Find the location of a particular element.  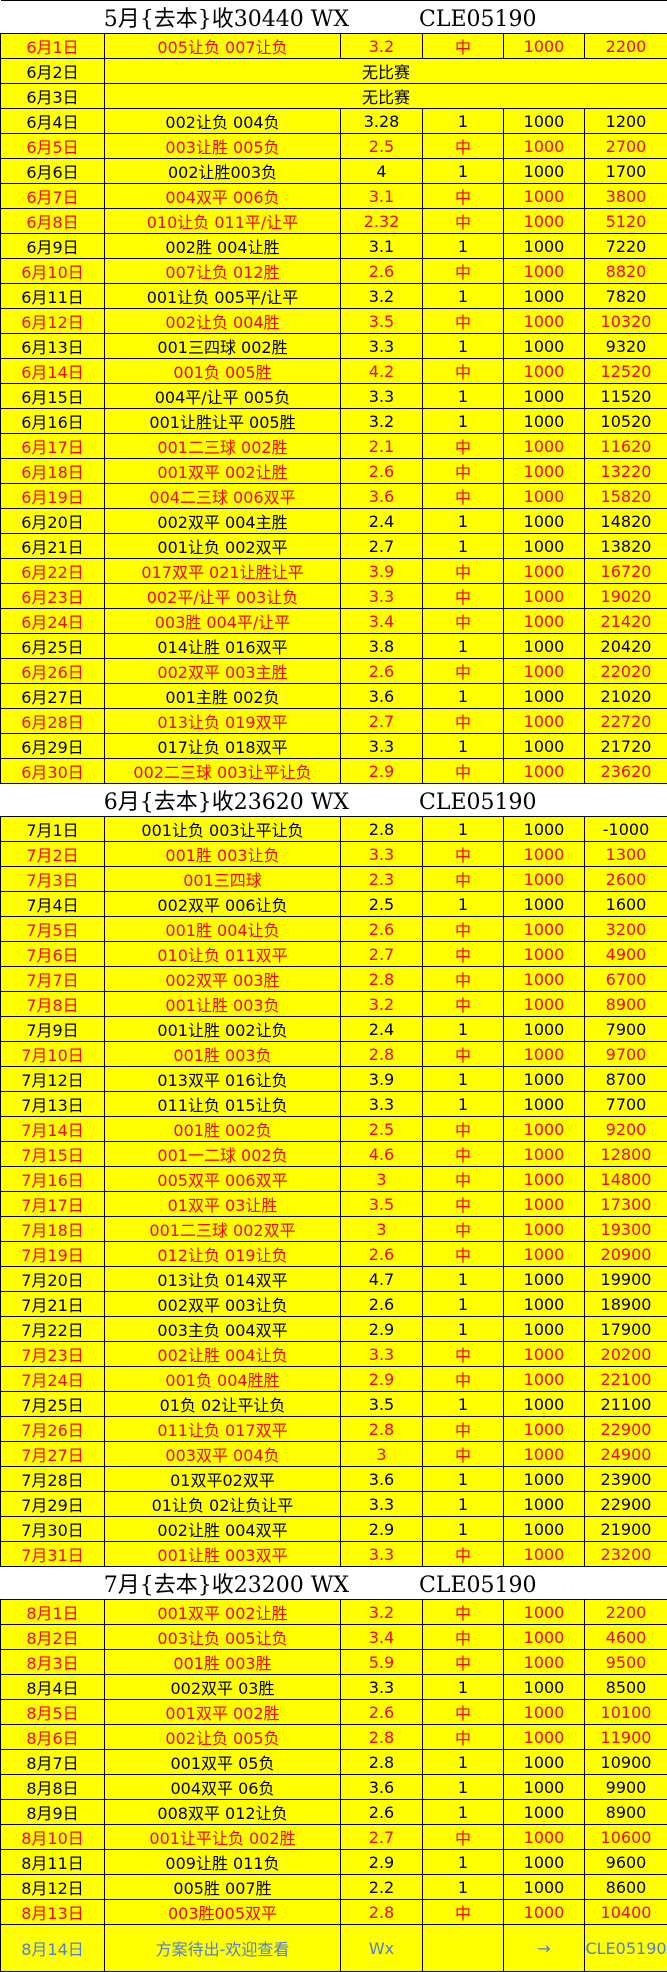

date-cell: 8月12日 is located at coordinates (53, 1887).